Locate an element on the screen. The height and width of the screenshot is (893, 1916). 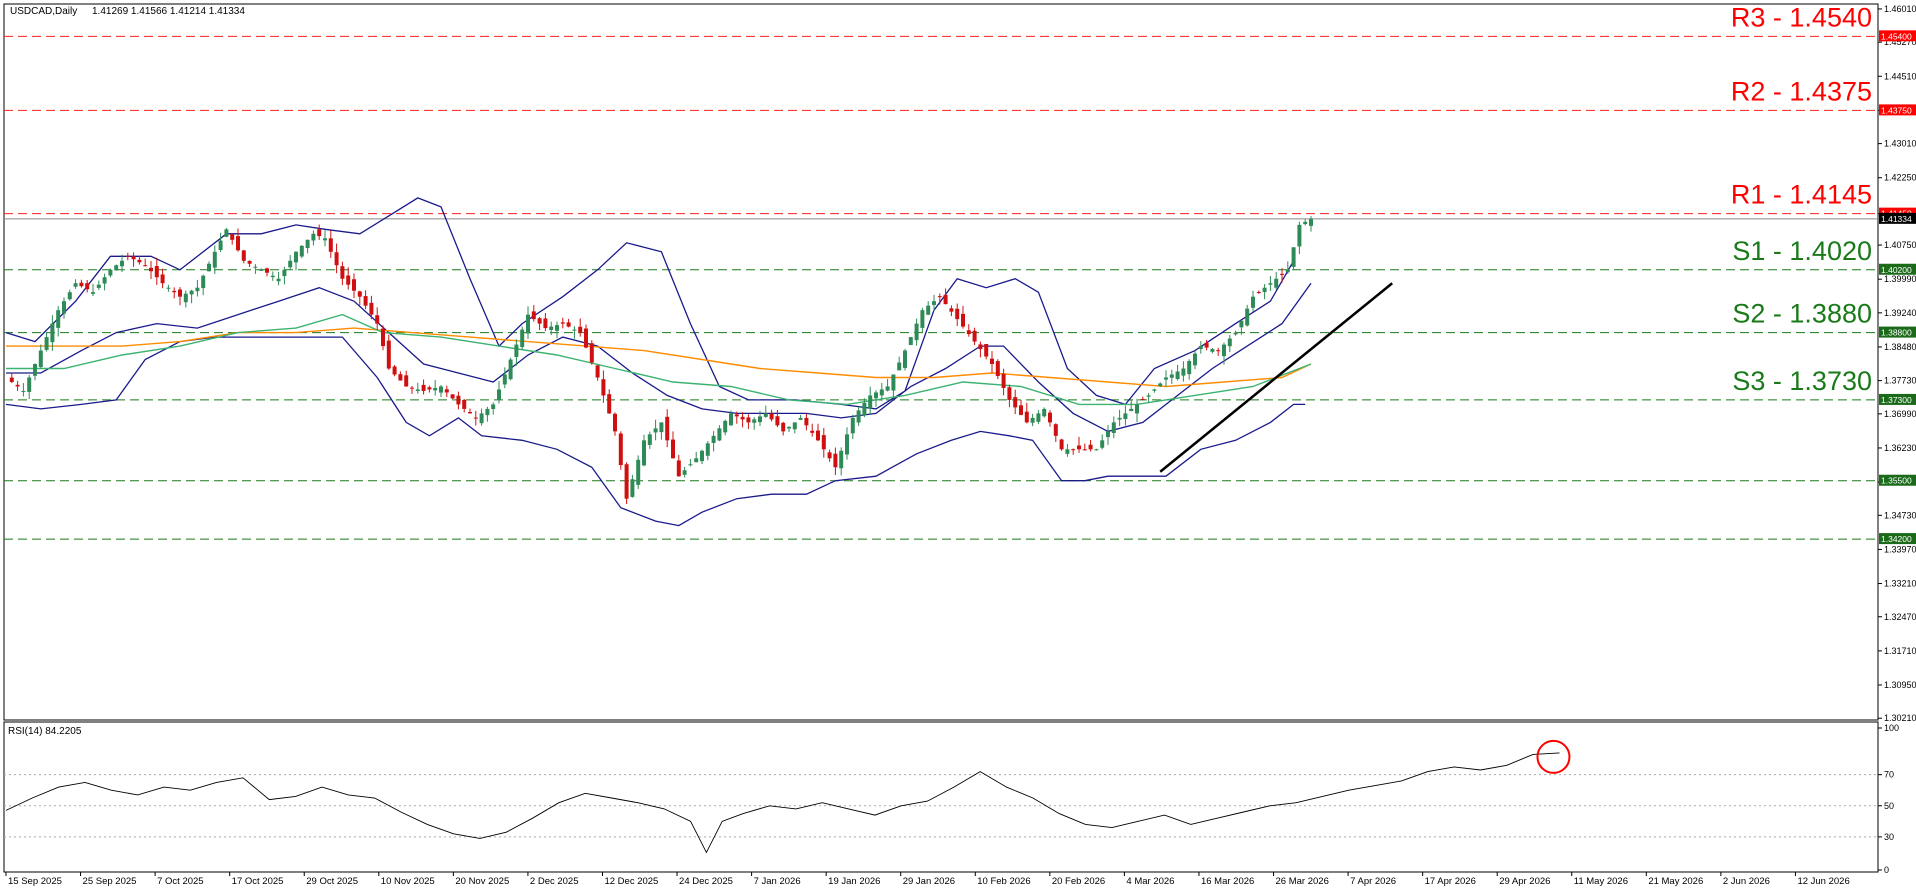
date-tick-label: 21 May 2026 is located at coordinates (1675, 881).